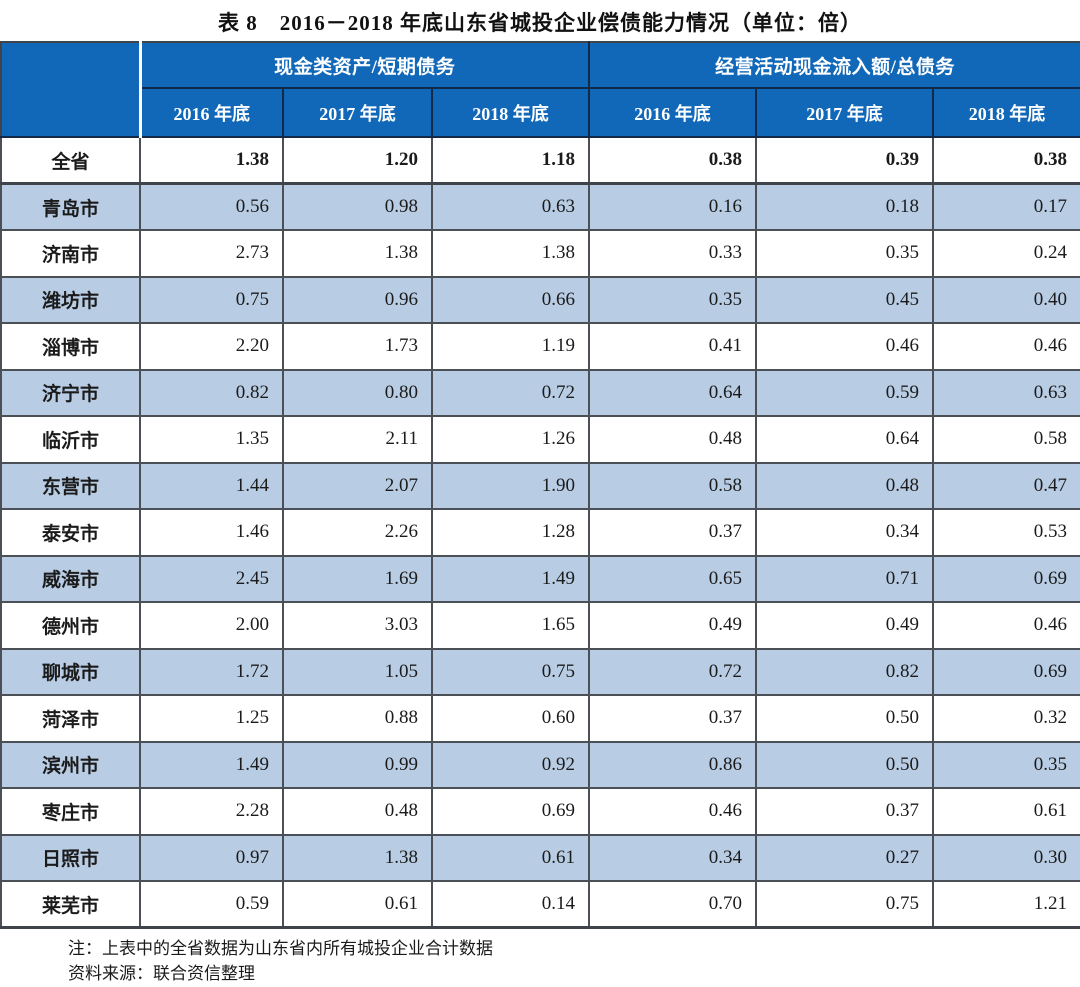 The image size is (1080, 987). I want to click on row-label: 东营市, so click(70, 485).